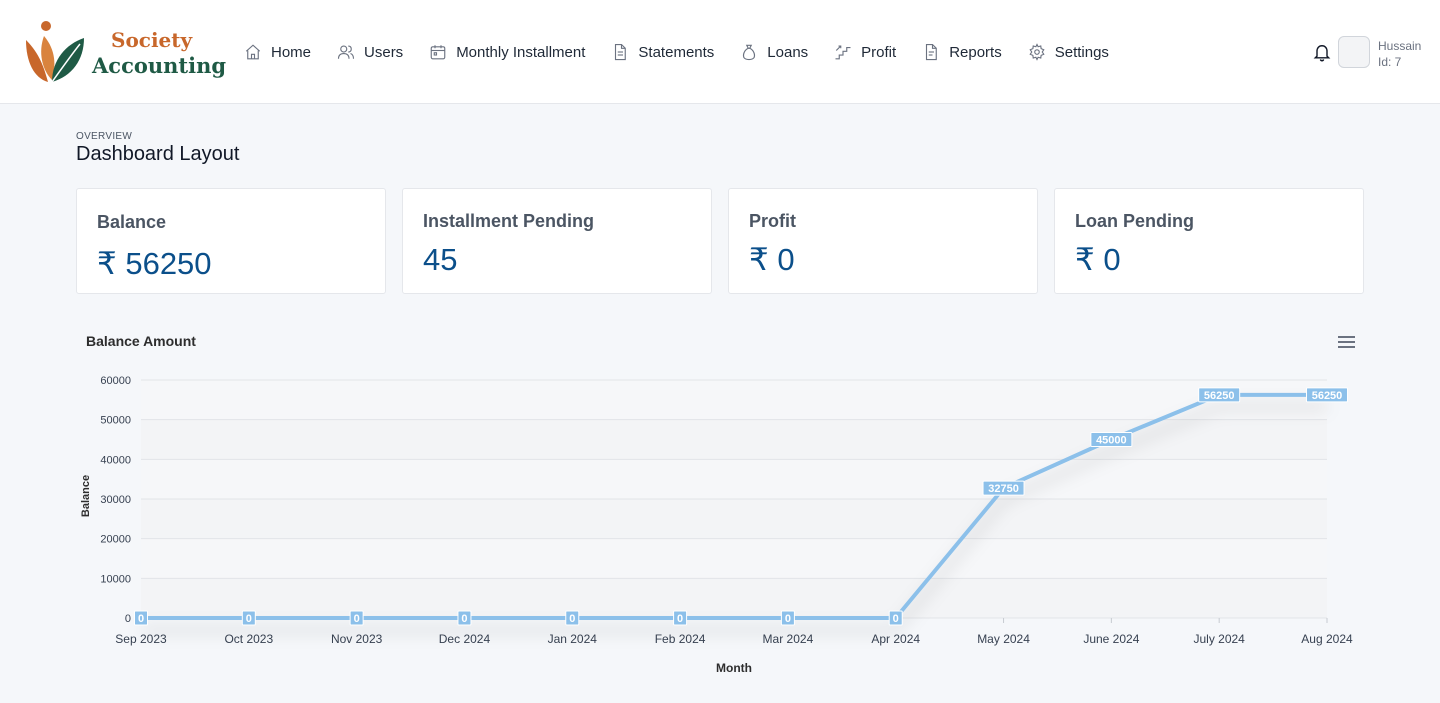  Describe the element at coordinates (115, 540) in the screenshot. I see `chart-ytick-label: 20000` at that location.